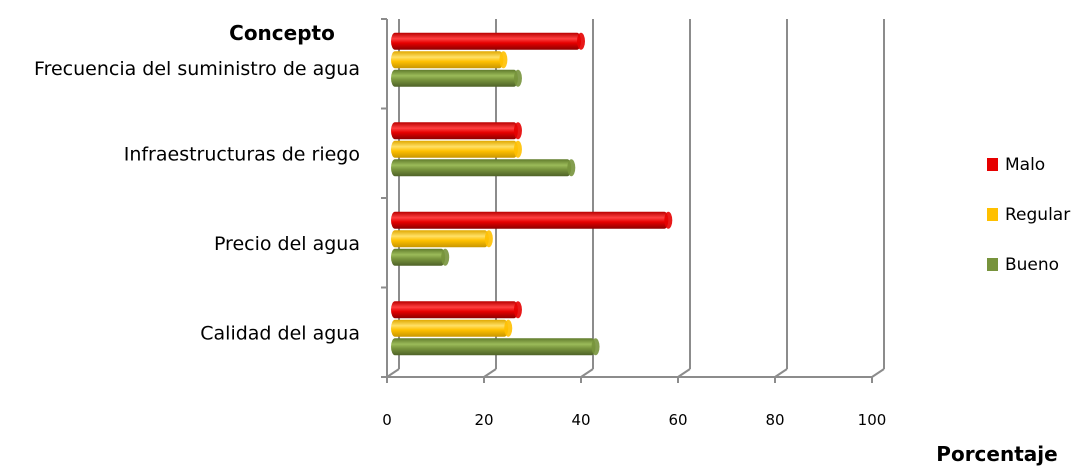  I want to click on bar-cap-bueno-infraestructuras-de-riego, so click(571, 168).